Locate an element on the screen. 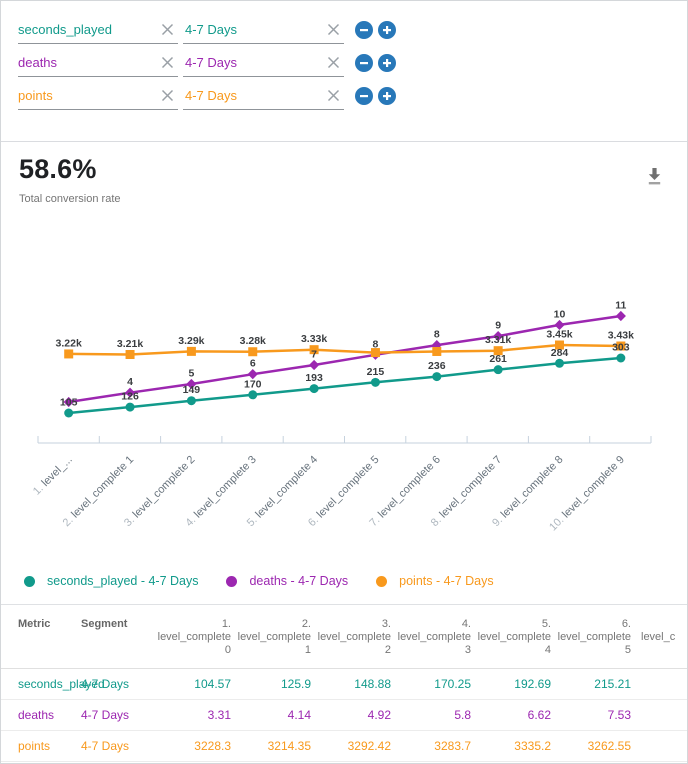  row-metric-name: seconds_played is located at coordinates (61, 684).